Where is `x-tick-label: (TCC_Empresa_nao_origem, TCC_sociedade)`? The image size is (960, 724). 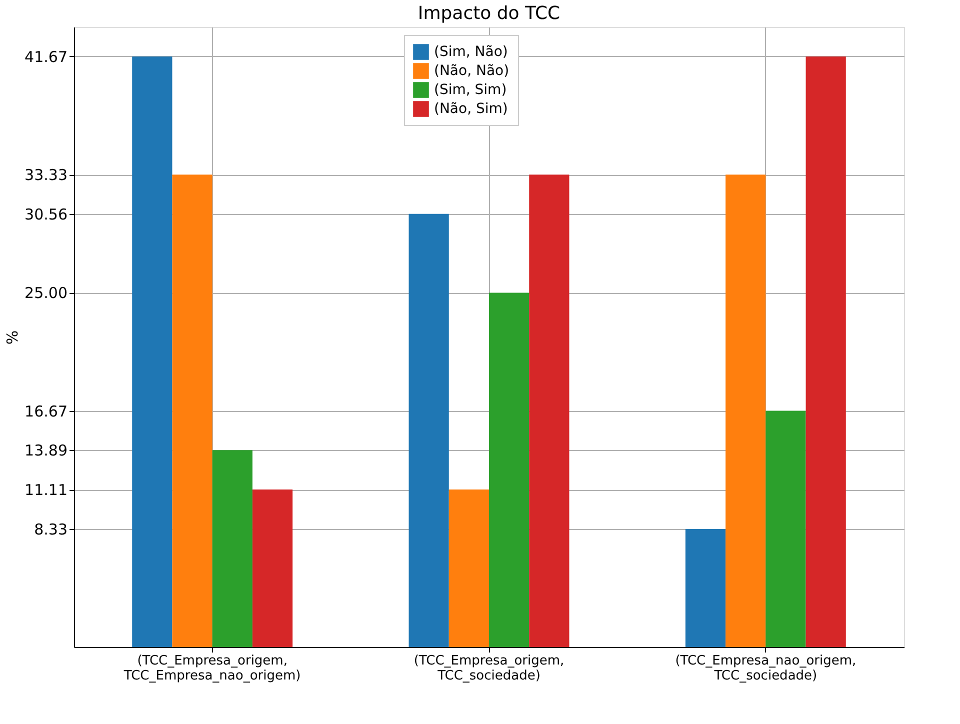
x-tick-label: (TCC_Empresa_nao_origem, TCC_sociedade) is located at coordinates (765, 669).